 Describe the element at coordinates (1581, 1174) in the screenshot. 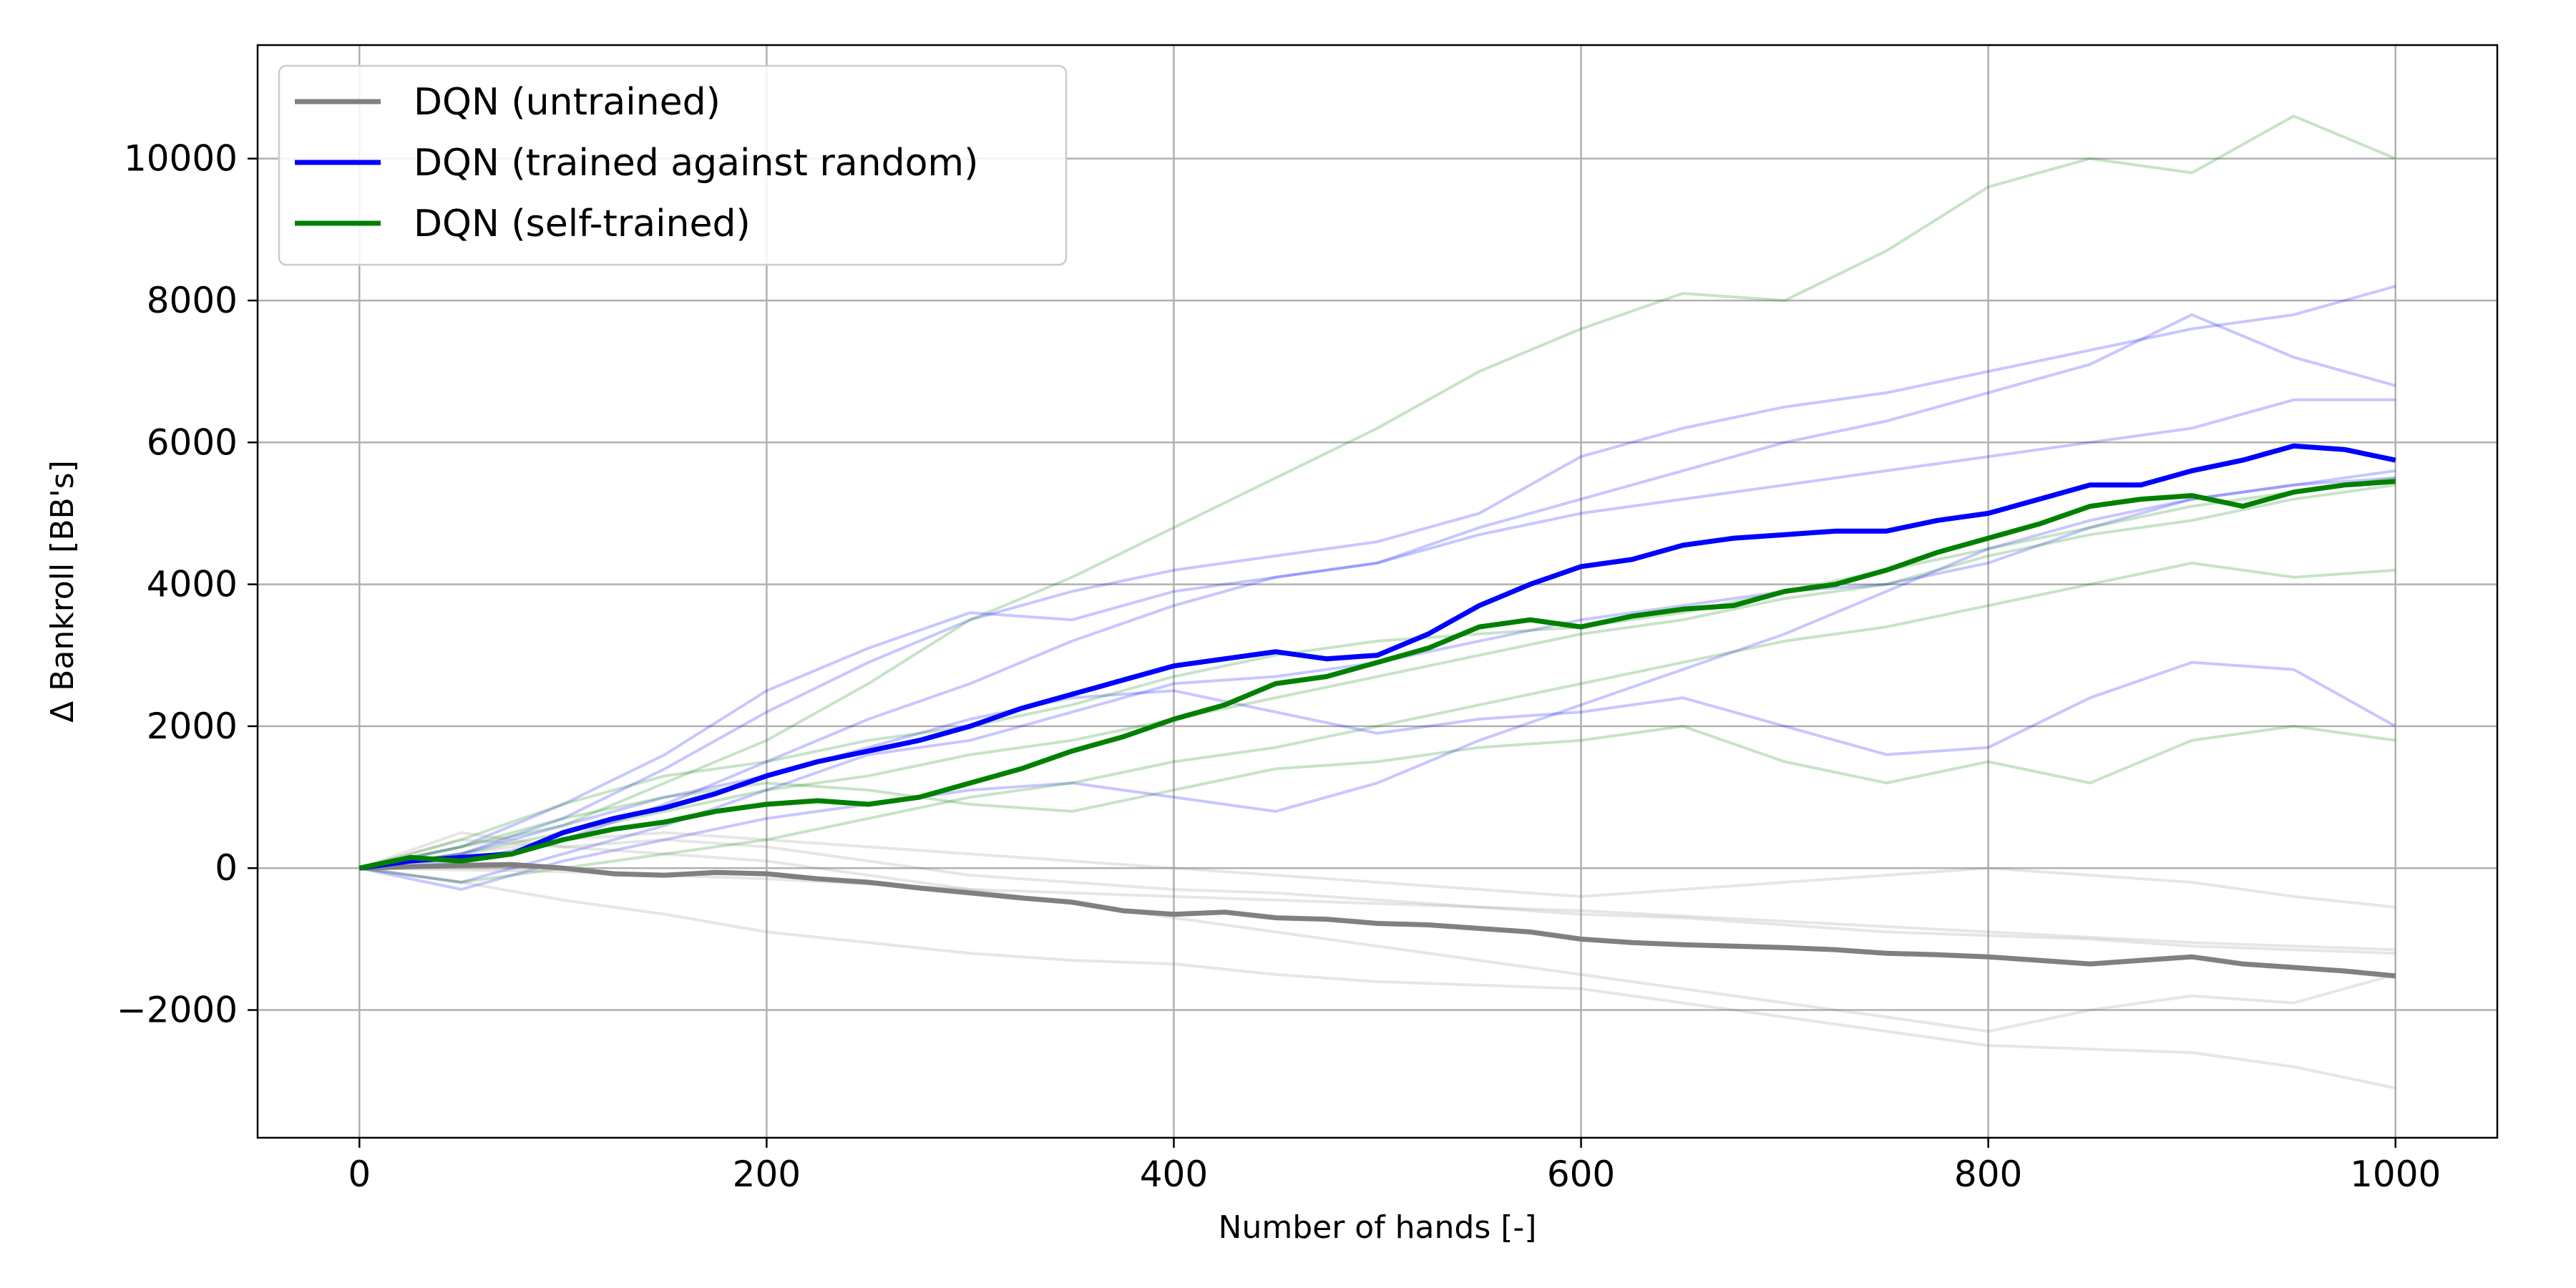

I see `x-tick-label: 600` at that location.